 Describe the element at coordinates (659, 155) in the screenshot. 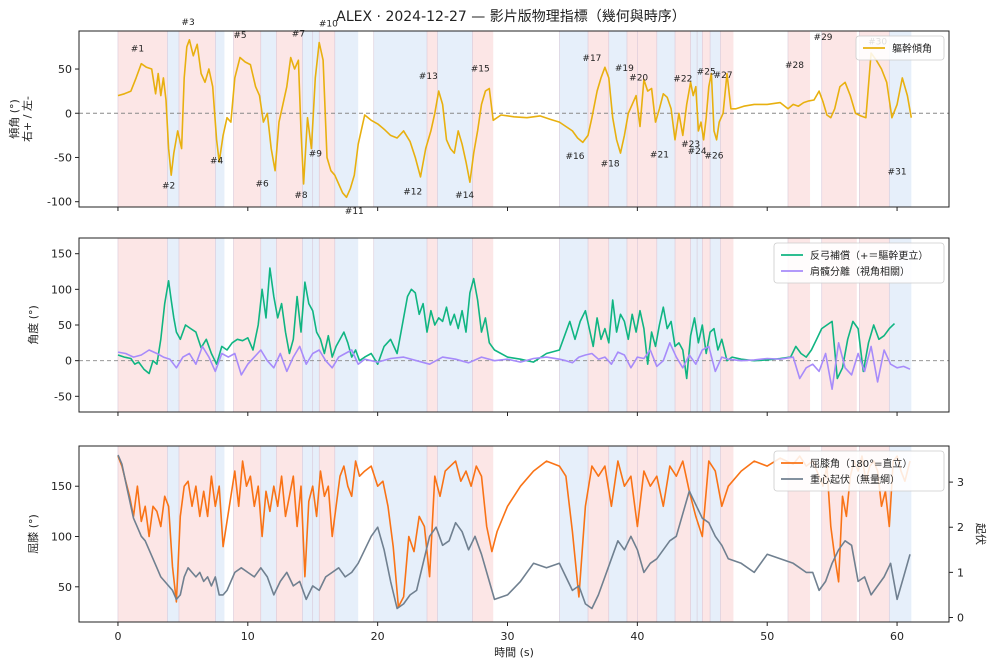

I see `segment-label: #21` at that location.